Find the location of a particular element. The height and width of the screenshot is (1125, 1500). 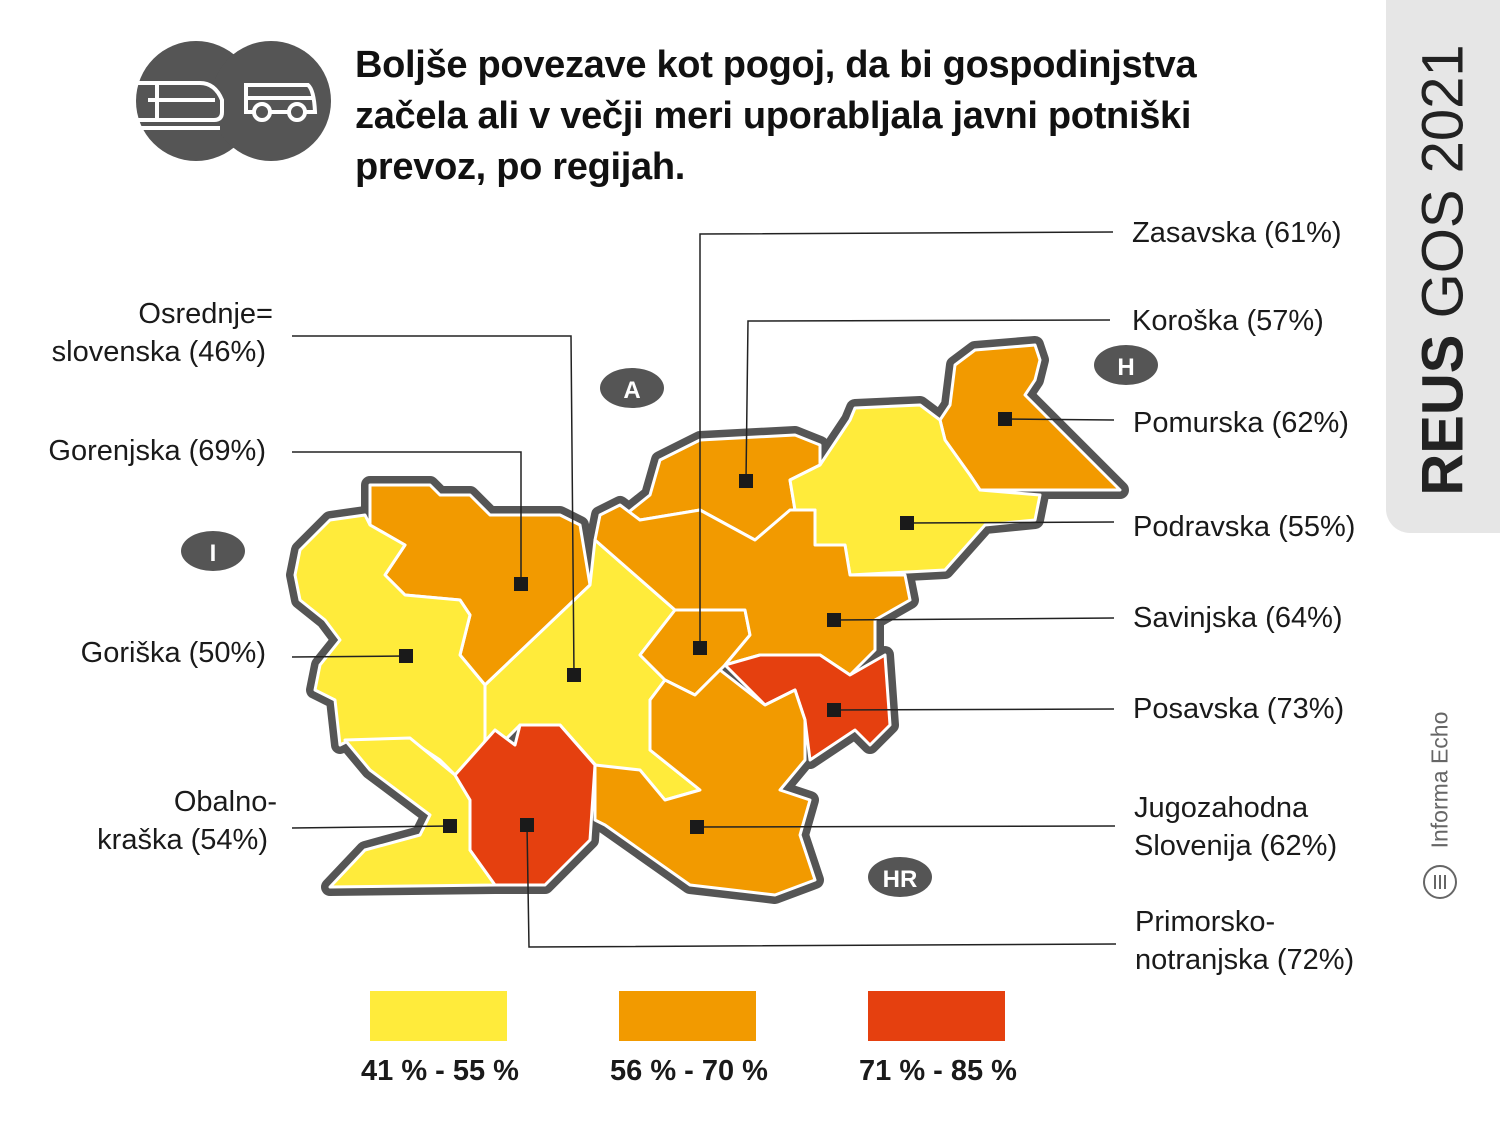

label-pomurska: Pomurska (62%) is located at coordinates (1241, 423).